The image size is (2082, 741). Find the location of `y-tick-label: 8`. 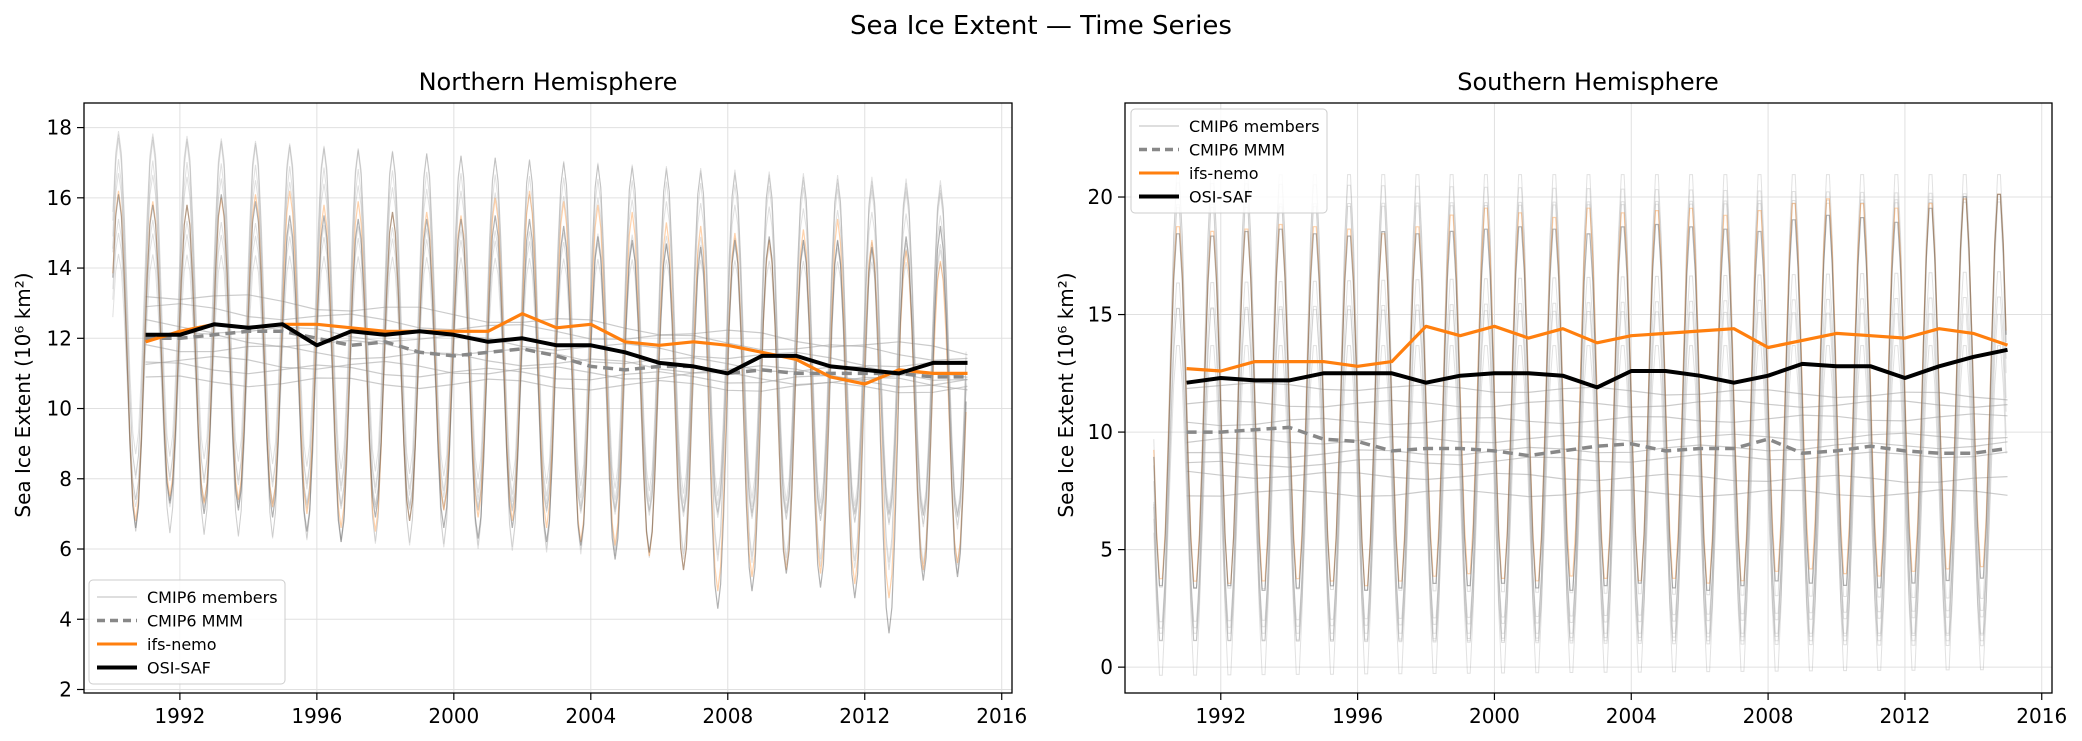

y-tick-label: 8 is located at coordinates (65, 479).